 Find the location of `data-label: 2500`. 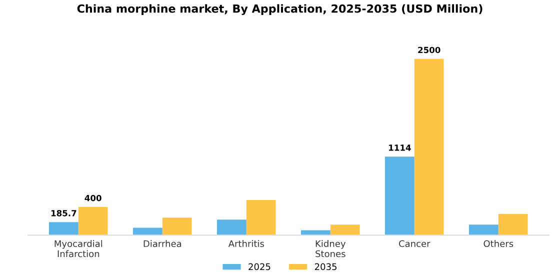

data-label: 2500 is located at coordinates (429, 50).